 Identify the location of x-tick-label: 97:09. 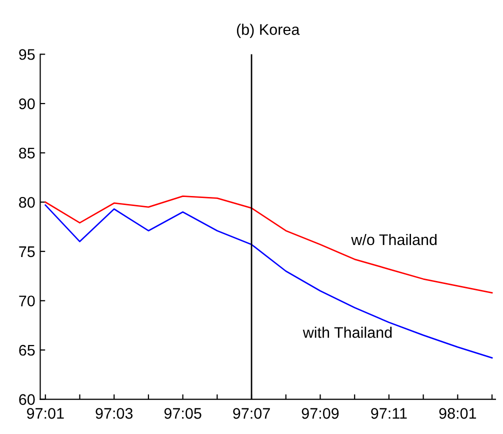
(320, 413).